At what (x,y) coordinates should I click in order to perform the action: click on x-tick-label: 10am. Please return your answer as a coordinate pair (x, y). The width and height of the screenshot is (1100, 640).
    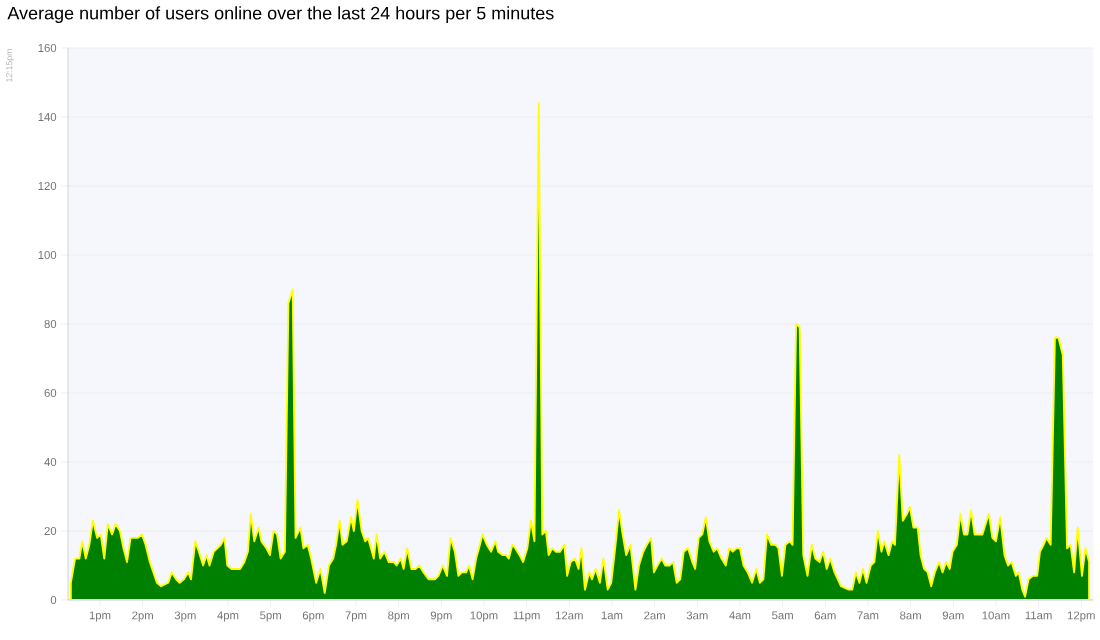
    Looking at the image, I should click on (996, 615).